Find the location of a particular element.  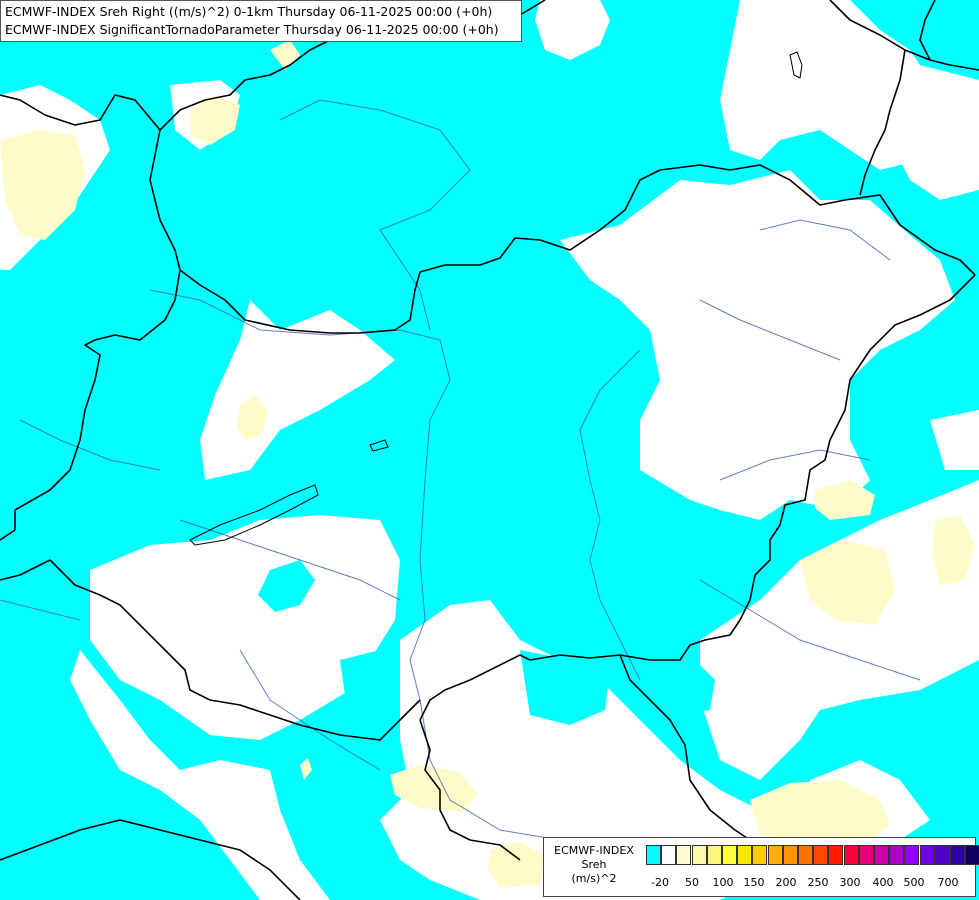

legend-title-line-1: ECMWF-INDEX is located at coordinates (594, 850).